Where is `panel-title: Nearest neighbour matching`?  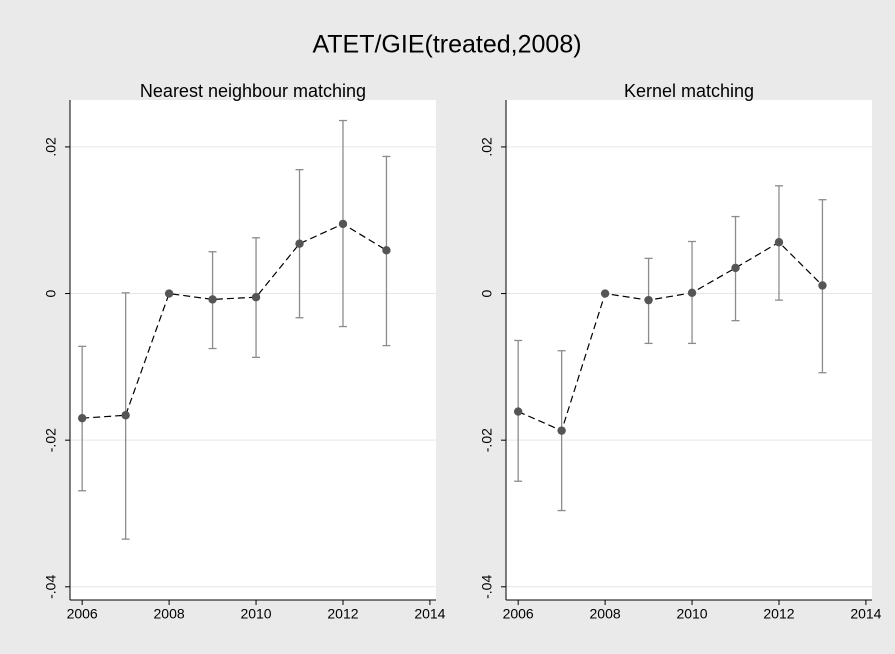
panel-title: Nearest neighbour matching is located at coordinates (253, 91).